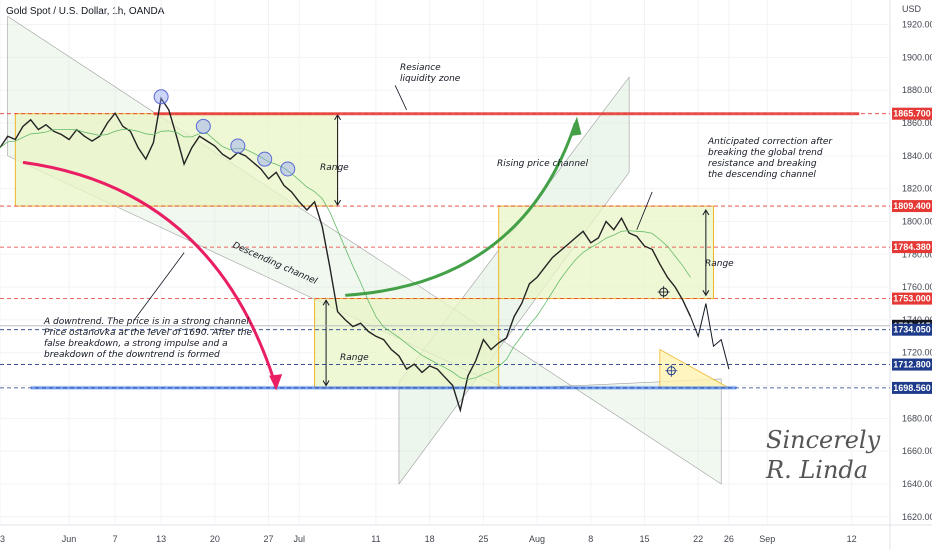 The height and width of the screenshot is (550, 932). I want to click on range-arrow-bottom-head-bottom, so click(326, 383).